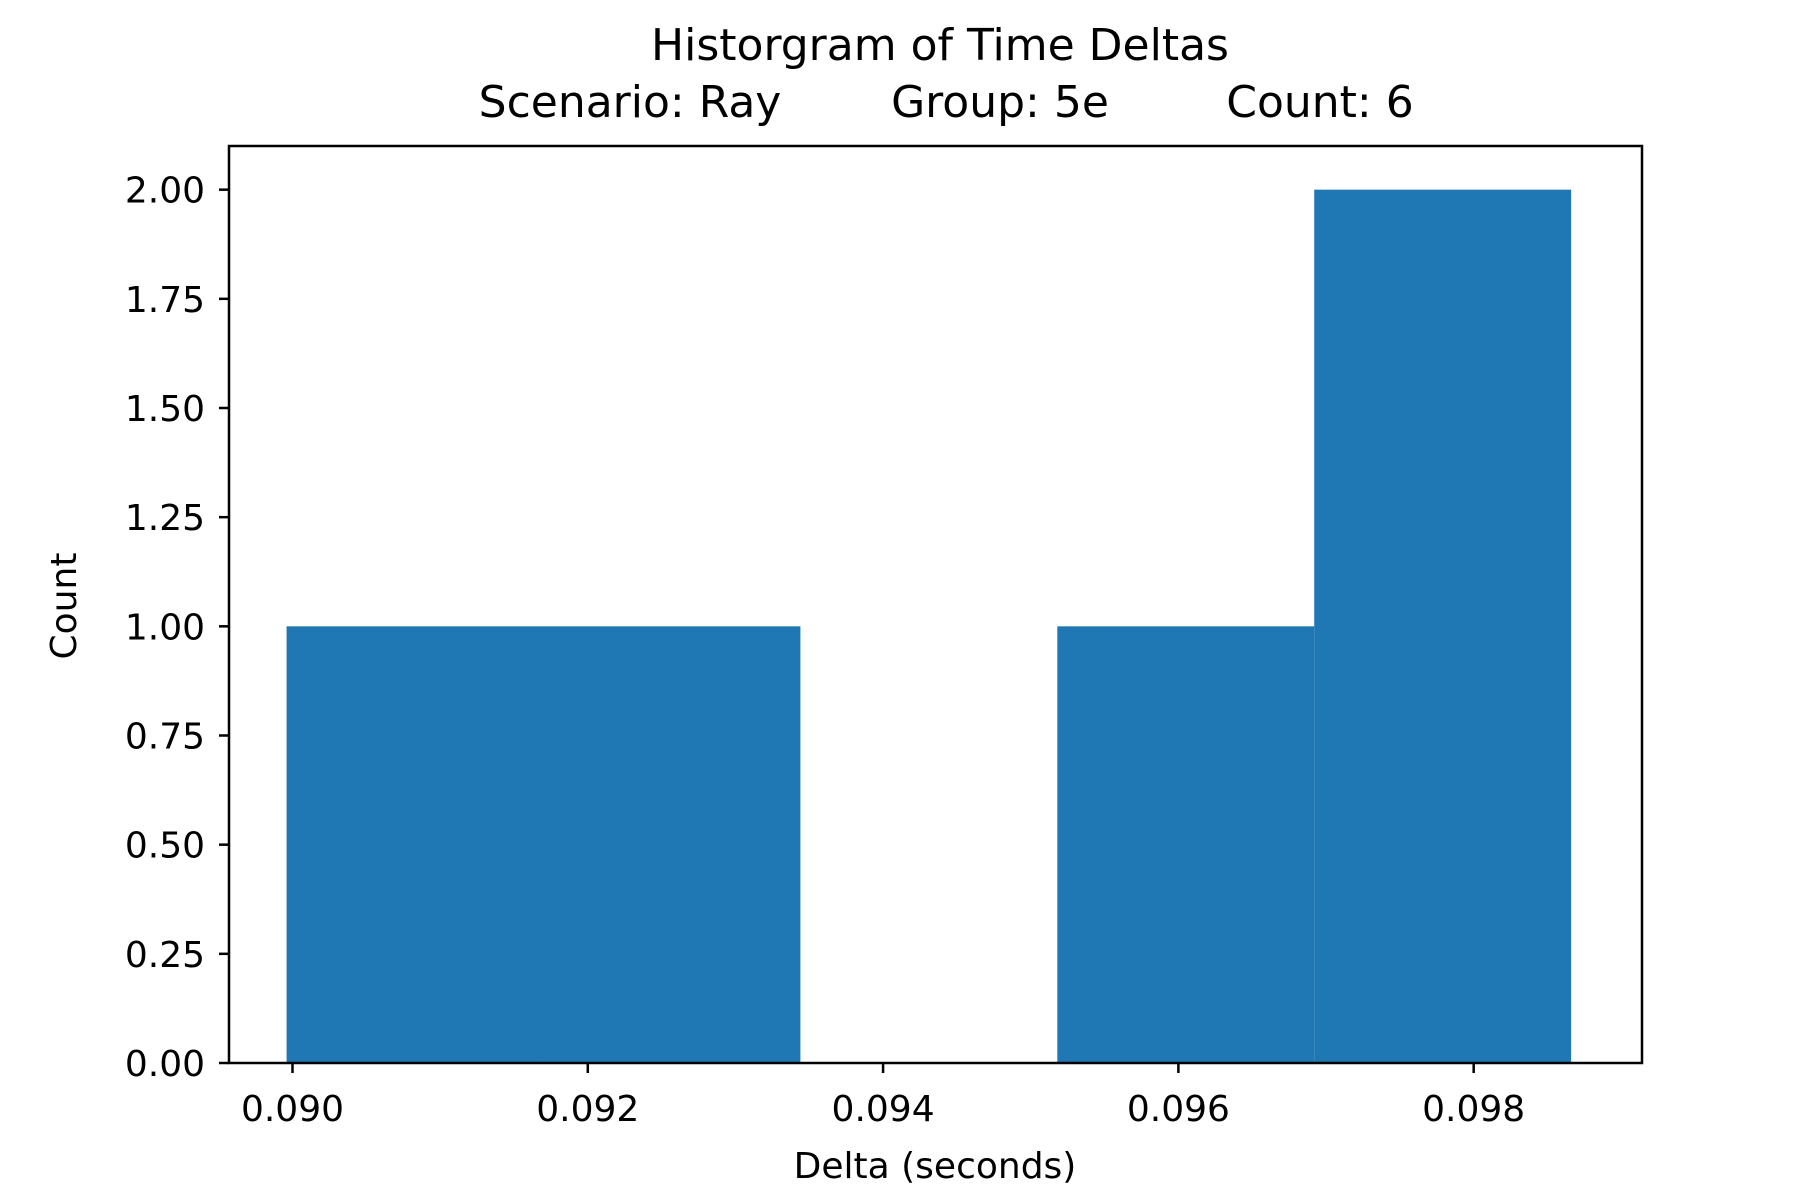 This screenshot has width=1800, height=1200. What do you see at coordinates (165, 300) in the screenshot?
I see `y-tick-label: 1.75` at bounding box center [165, 300].